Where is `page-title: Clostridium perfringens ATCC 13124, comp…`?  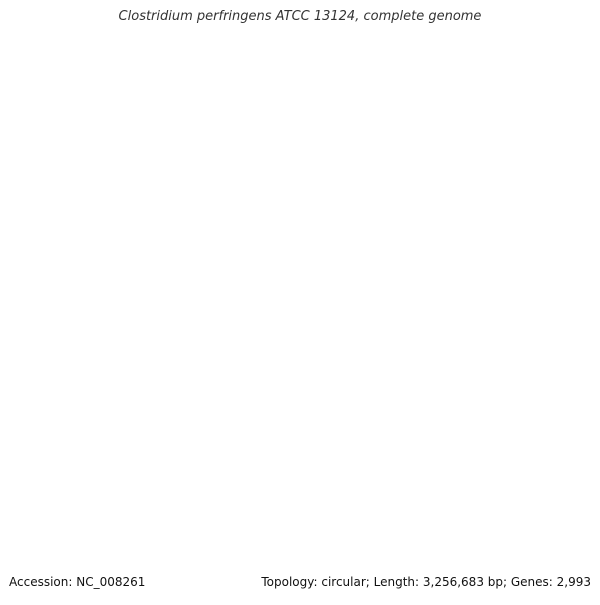
page-title: Clostridium perfringens ATCC 13124, comp… is located at coordinates (300, 16).